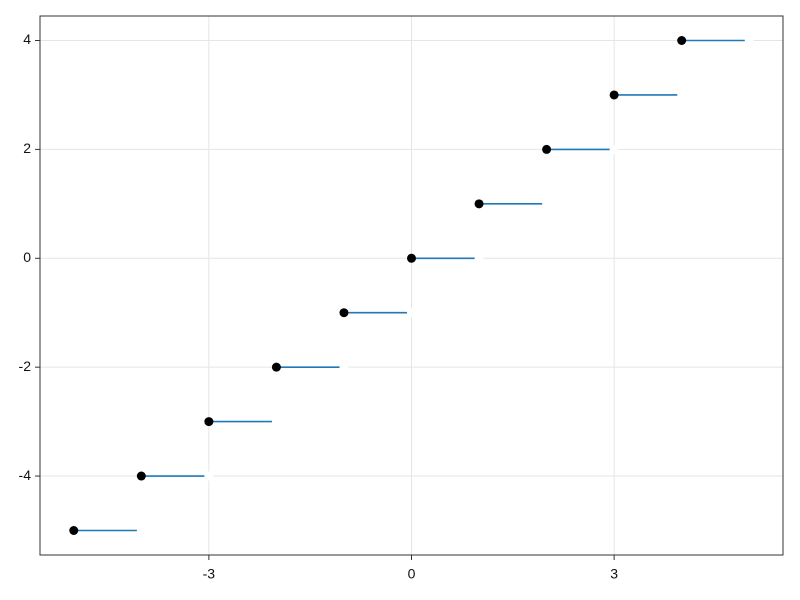 The width and height of the screenshot is (800, 600). I want to click on x-tick-label: 0, so click(412, 574).